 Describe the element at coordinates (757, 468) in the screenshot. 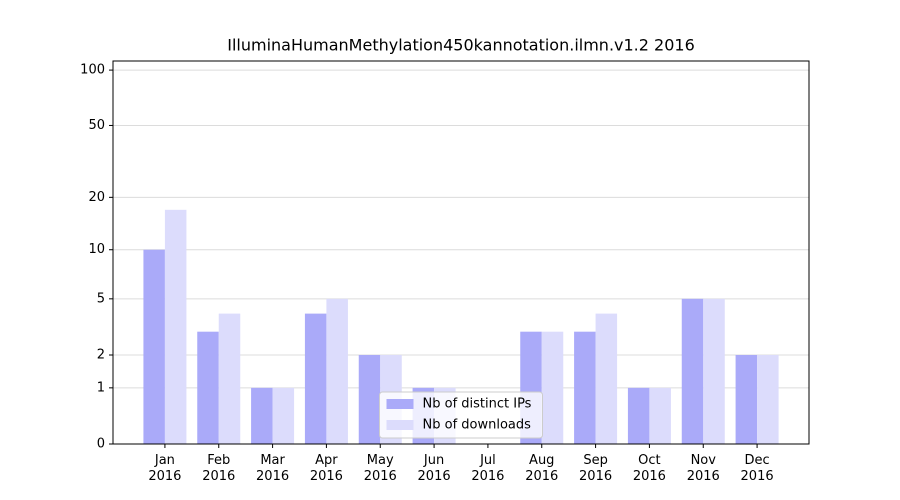

I see `x-tick-label: Dec 2016` at that location.